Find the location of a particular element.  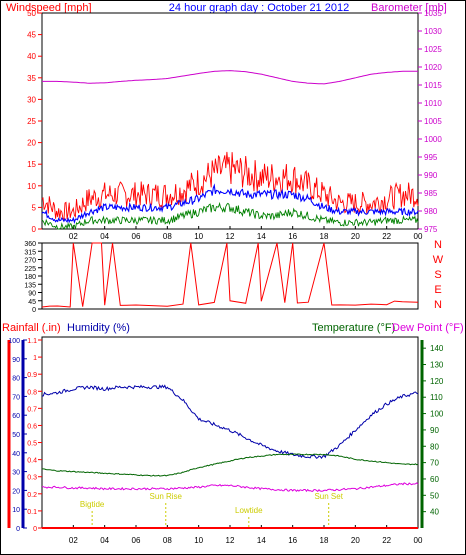

rainfall-tick-label: 0.3 is located at coordinates (32, 478).